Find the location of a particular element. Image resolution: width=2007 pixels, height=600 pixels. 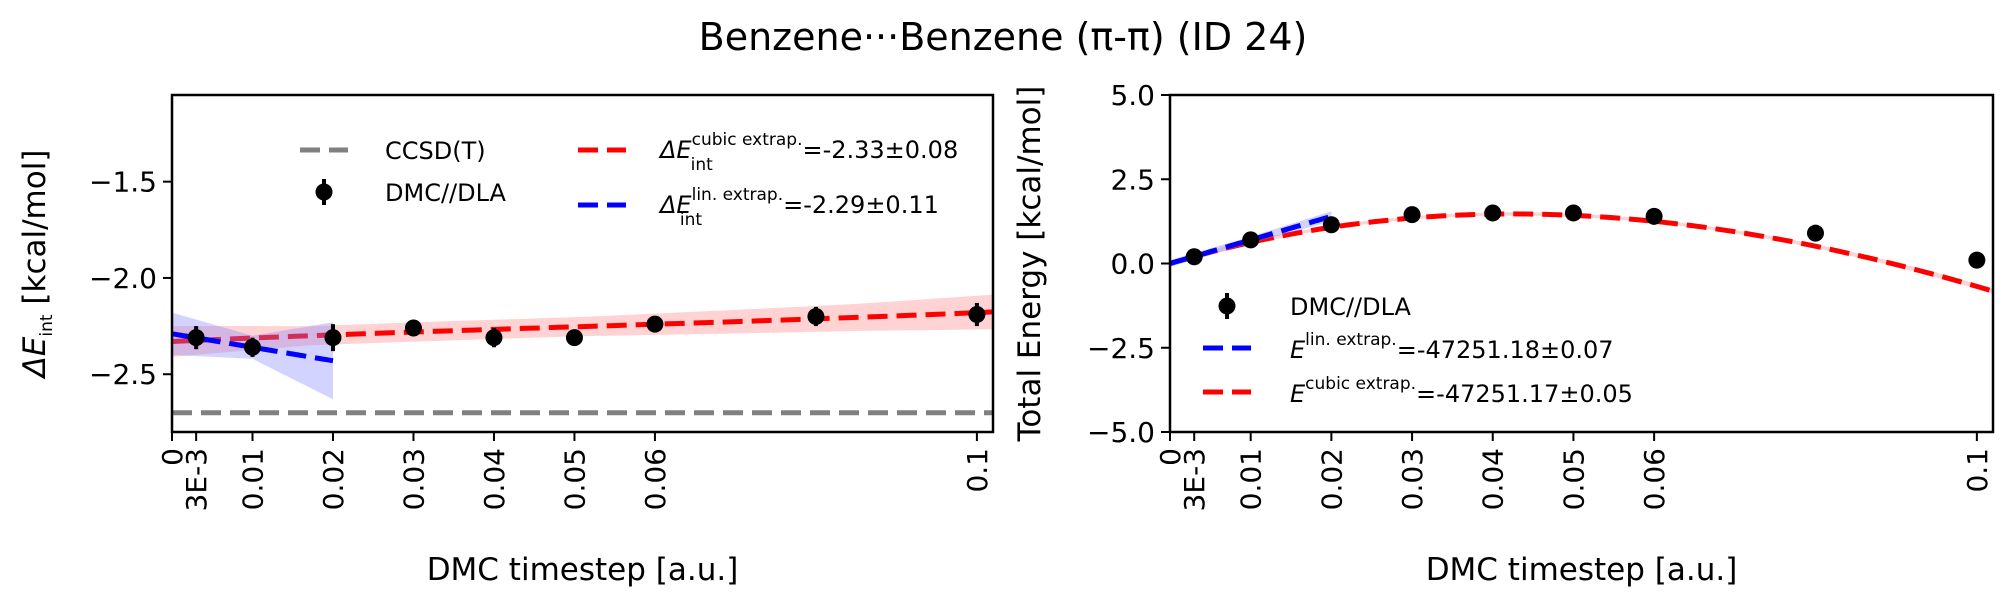

y-tick-label: −2.0 is located at coordinates (123, 278).